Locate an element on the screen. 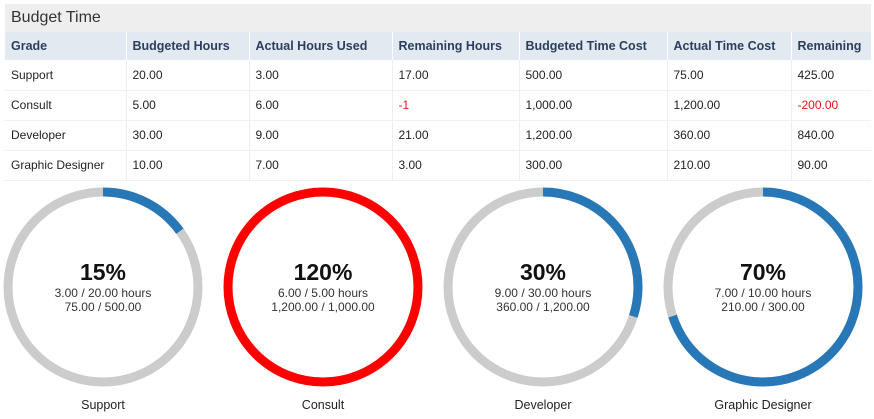  column-header-actual-time-cost: Actual Time Cost is located at coordinates (728, 46).